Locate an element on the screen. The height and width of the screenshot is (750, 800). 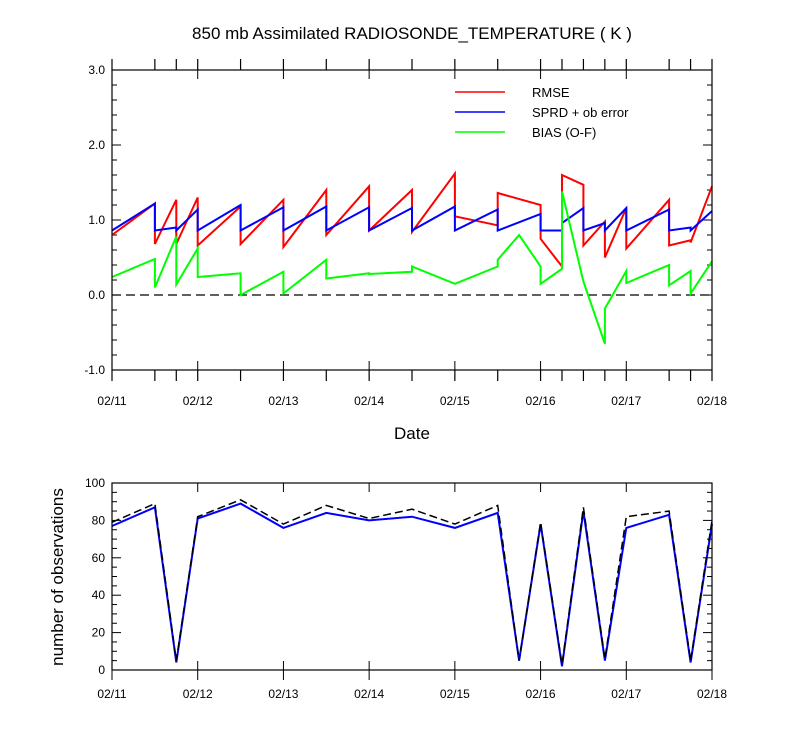
legend-bias-label: BIAS (O-F) is located at coordinates (564, 132).